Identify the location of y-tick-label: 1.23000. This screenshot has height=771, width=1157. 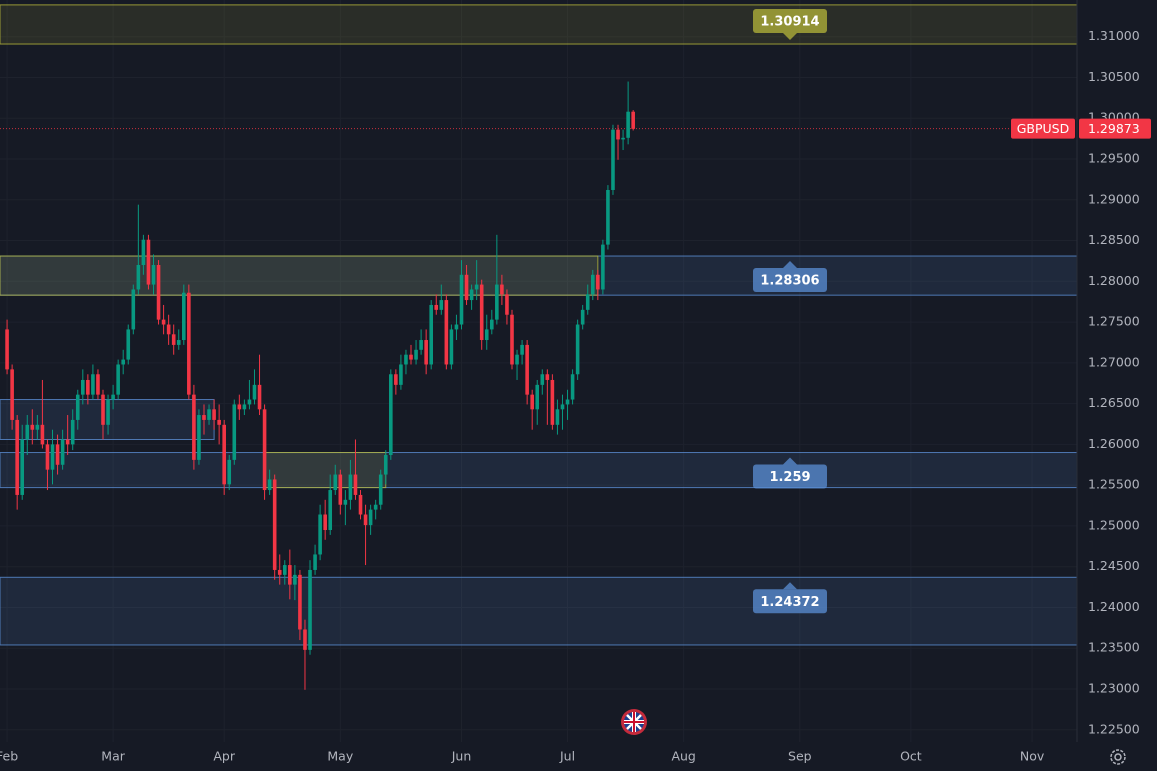
(1114, 688).